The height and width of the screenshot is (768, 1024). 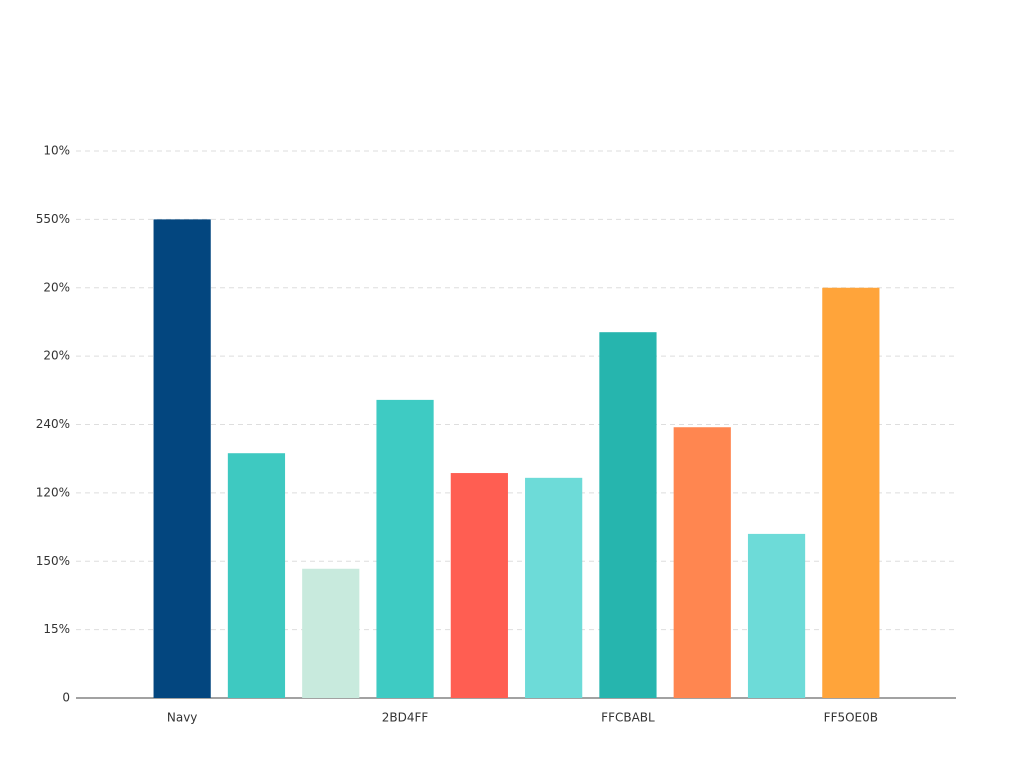 What do you see at coordinates (53, 561) in the screenshot?
I see `y-tick-label: 150%` at bounding box center [53, 561].